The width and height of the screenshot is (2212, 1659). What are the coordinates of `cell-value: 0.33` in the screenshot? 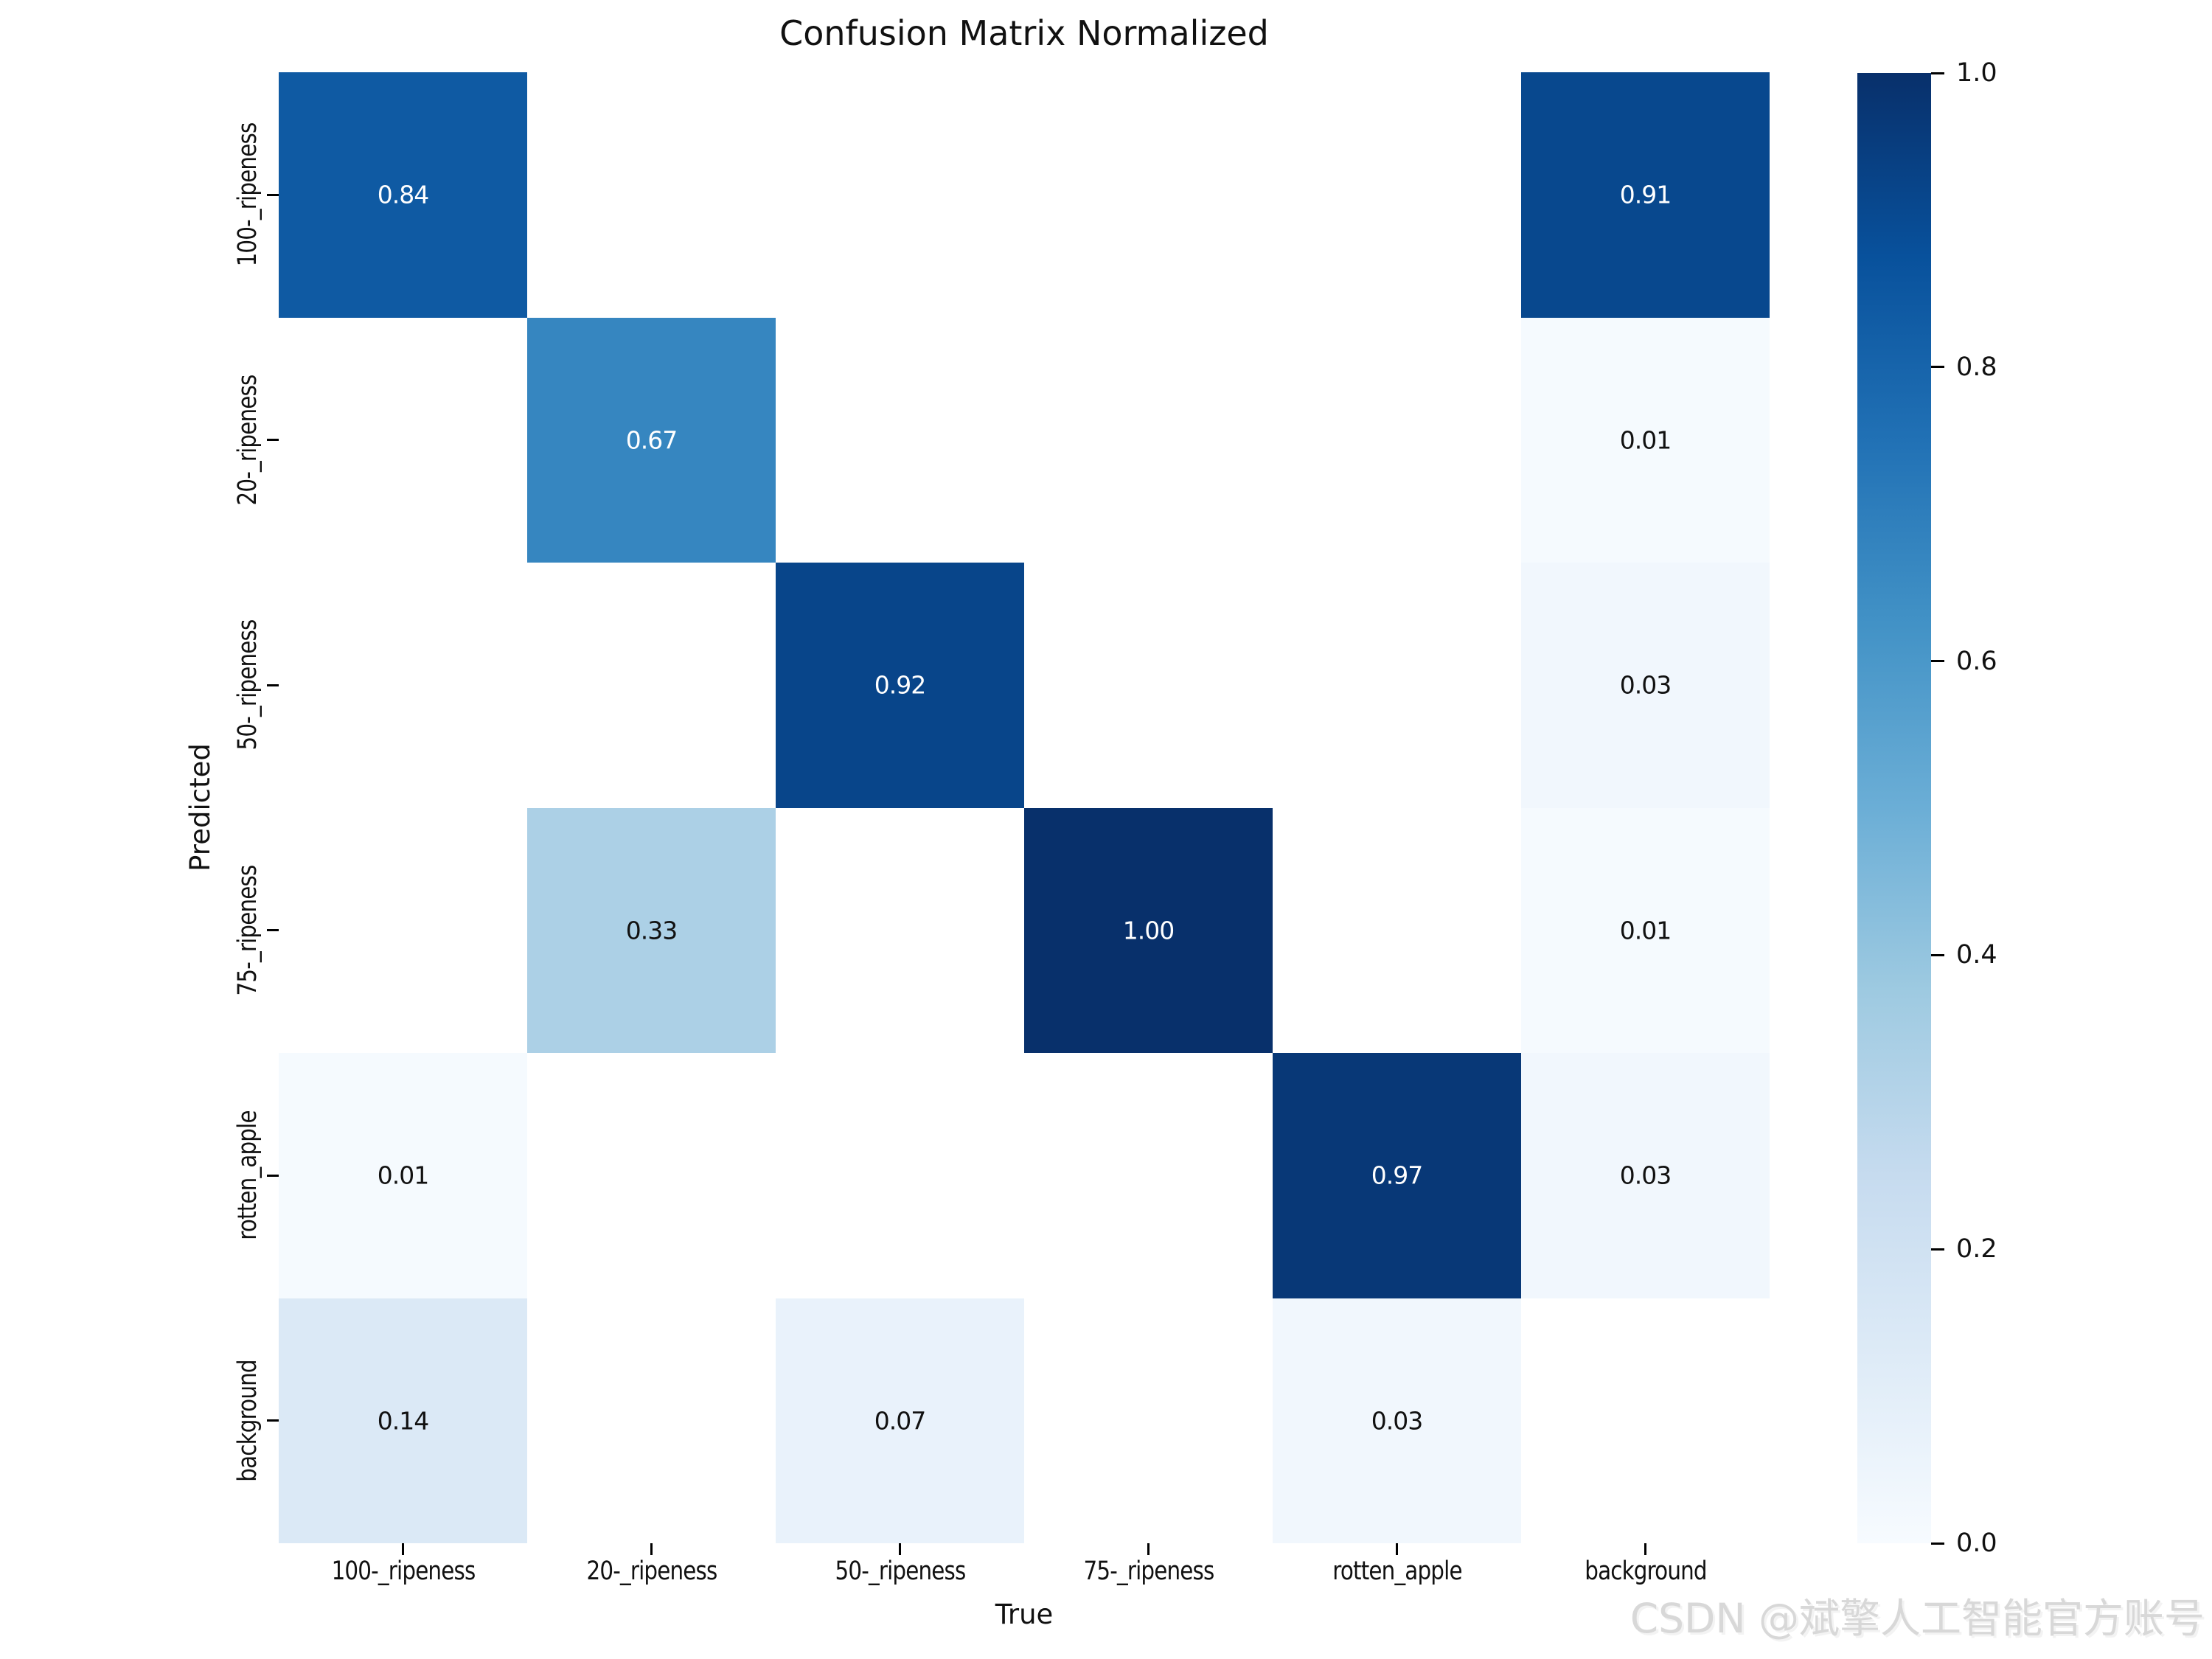 It's located at (651, 930).